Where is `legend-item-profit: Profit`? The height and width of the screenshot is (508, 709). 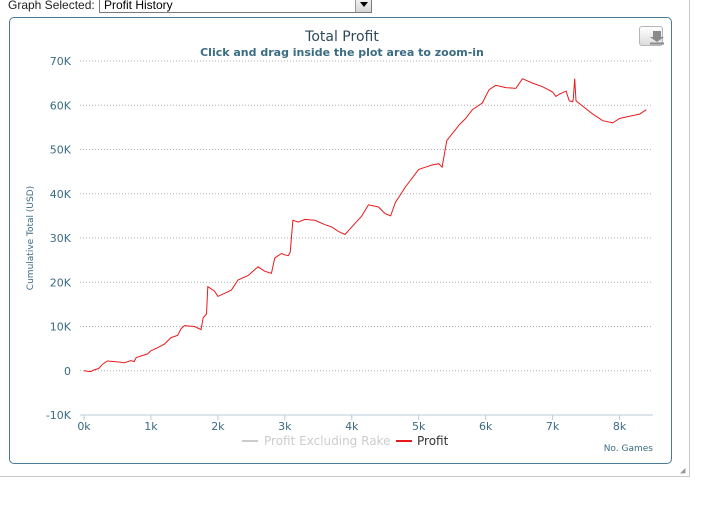 legend-item-profit: Profit is located at coordinates (422, 441).